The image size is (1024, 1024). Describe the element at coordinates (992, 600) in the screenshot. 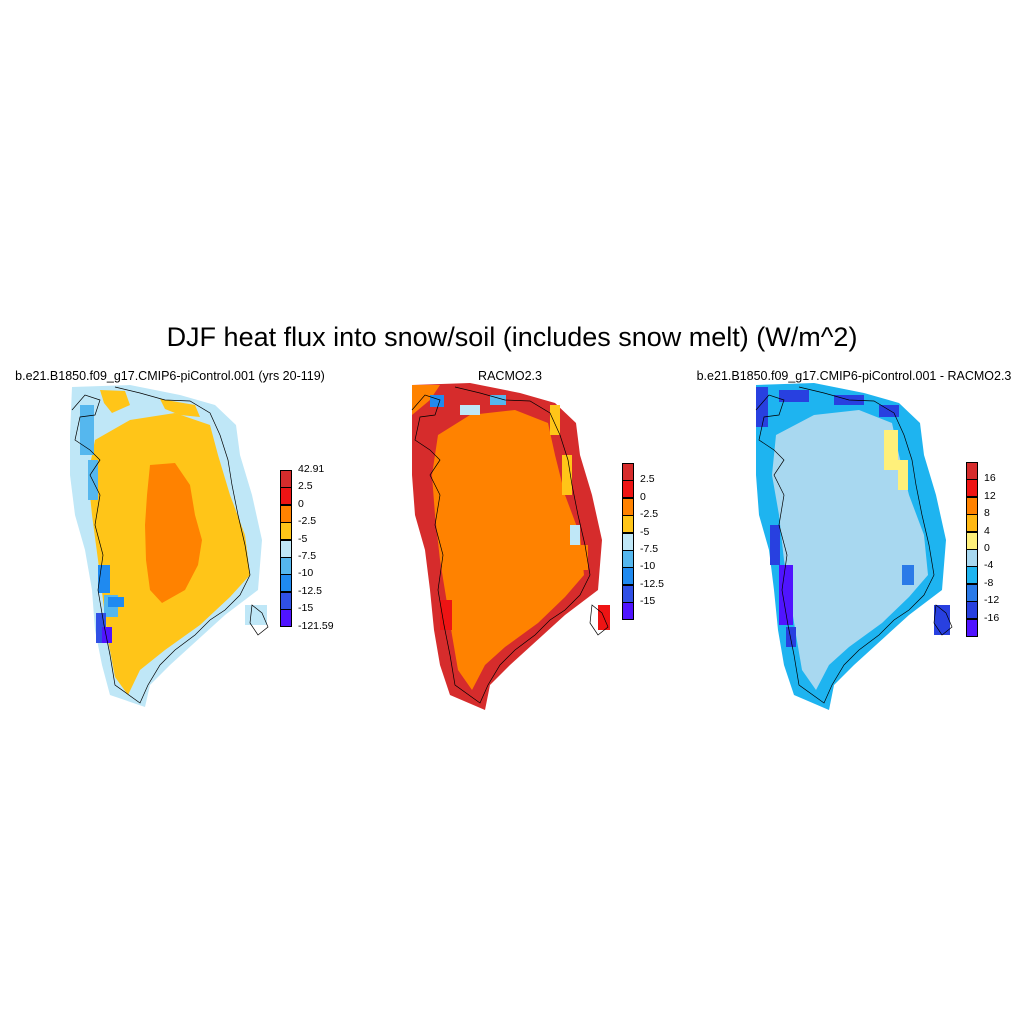

I see `colorbar-label: -12` at that location.